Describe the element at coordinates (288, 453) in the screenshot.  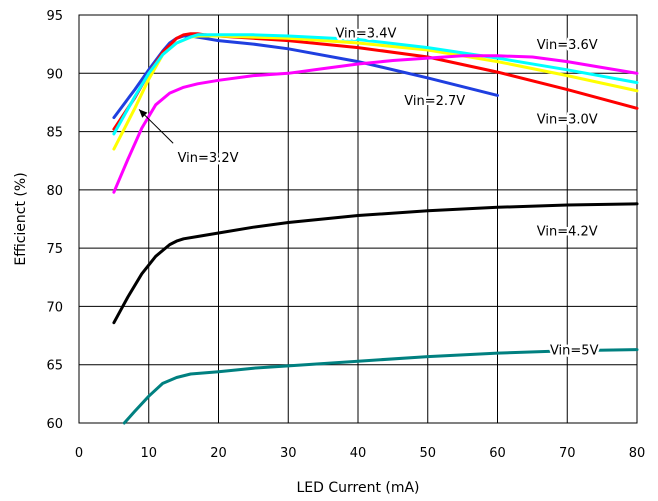
I see `x-tick-label: 30` at that location.